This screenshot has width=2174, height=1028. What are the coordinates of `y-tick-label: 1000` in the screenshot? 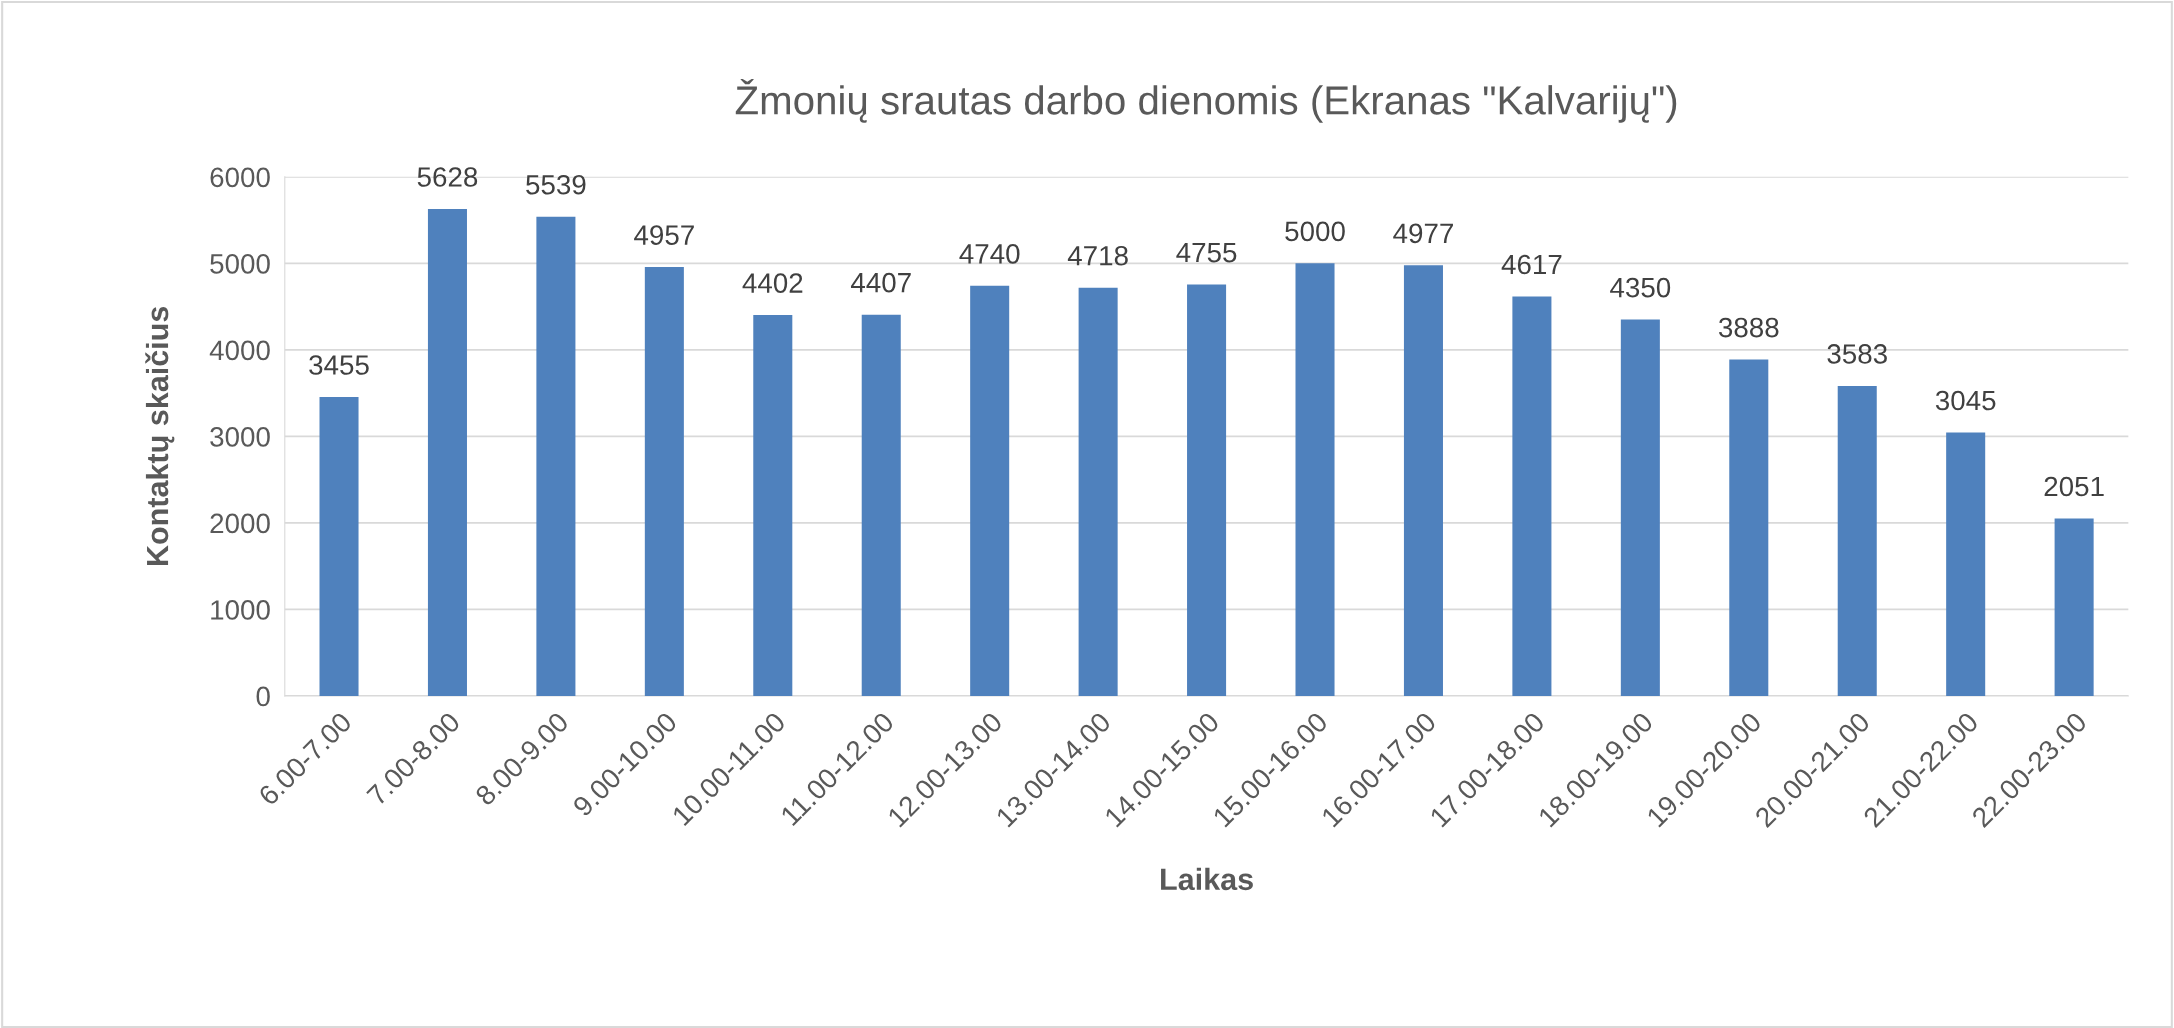 It's located at (240, 610).